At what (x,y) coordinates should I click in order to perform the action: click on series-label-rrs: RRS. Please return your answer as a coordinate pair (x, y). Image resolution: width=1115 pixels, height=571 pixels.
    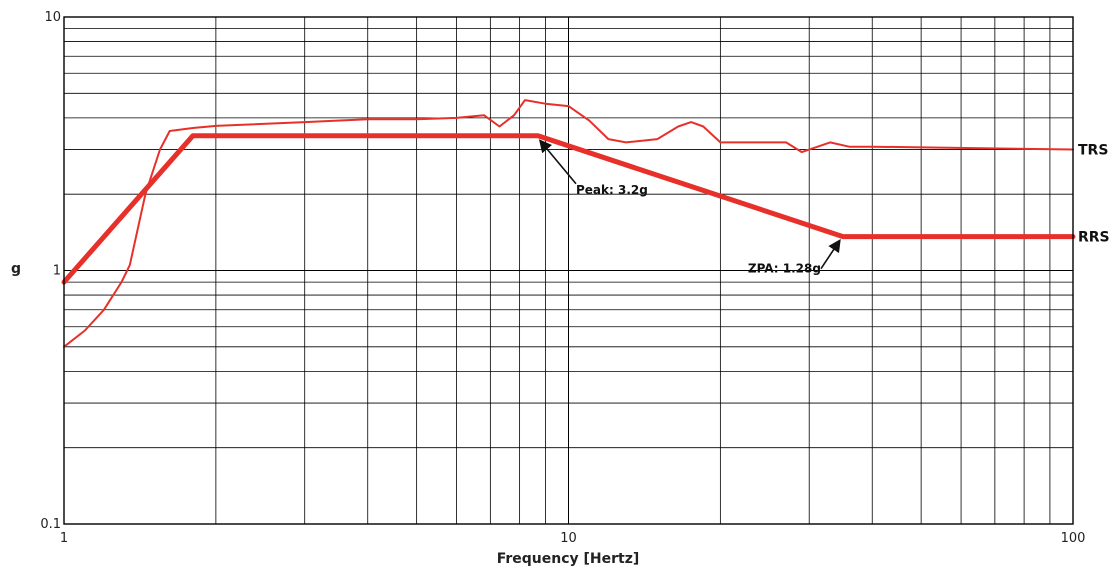
    Looking at the image, I should click on (1094, 238).